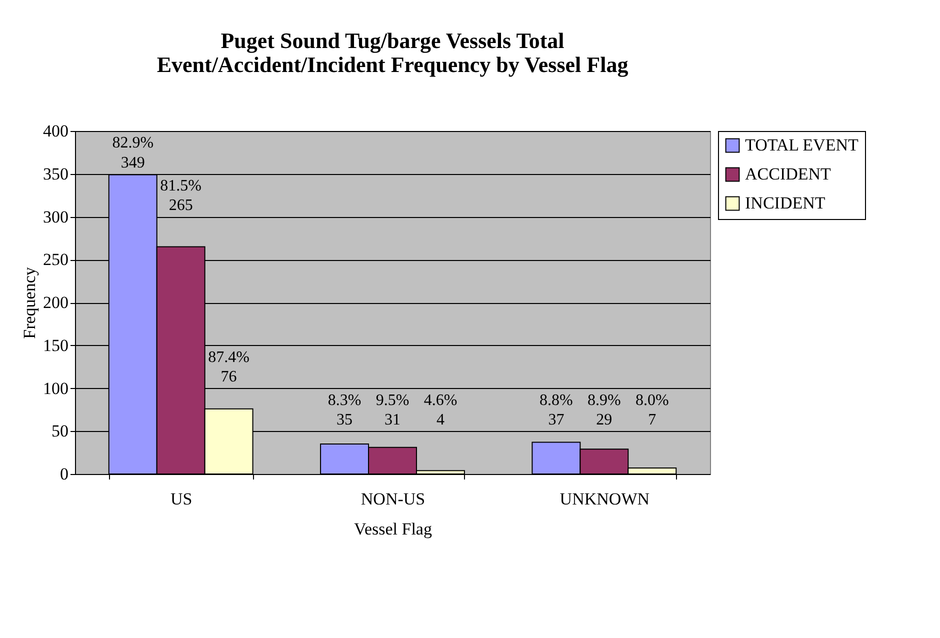  Describe the element at coordinates (29, 302) in the screenshot. I see `y-axis-title: Frequency` at that location.